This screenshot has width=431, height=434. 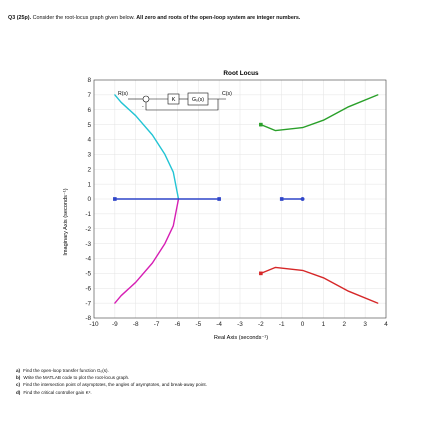 I want to click on question-label: b), so click(x=18, y=378).